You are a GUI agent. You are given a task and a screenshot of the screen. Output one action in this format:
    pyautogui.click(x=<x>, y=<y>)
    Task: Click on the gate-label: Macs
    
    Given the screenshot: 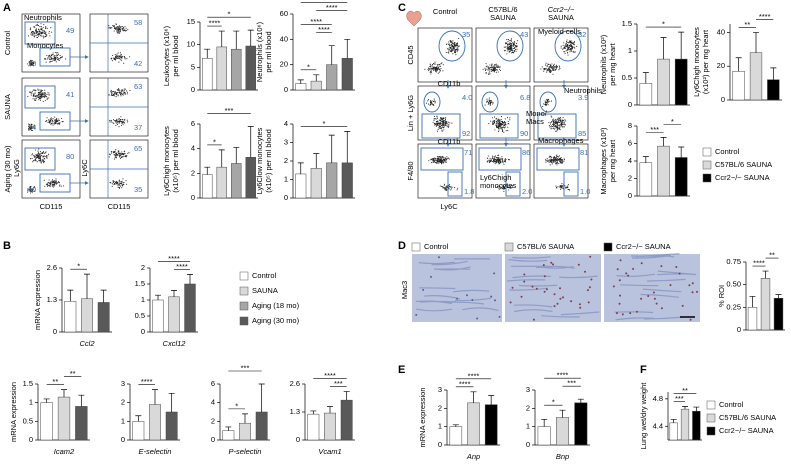 What is the action you would take?
    pyautogui.click(x=535, y=121)
    